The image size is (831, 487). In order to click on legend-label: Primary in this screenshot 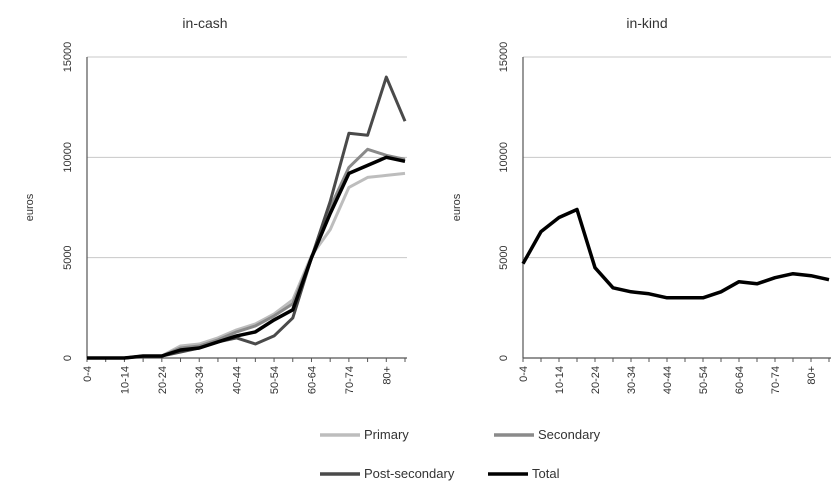, I will do `click(386, 434)`.